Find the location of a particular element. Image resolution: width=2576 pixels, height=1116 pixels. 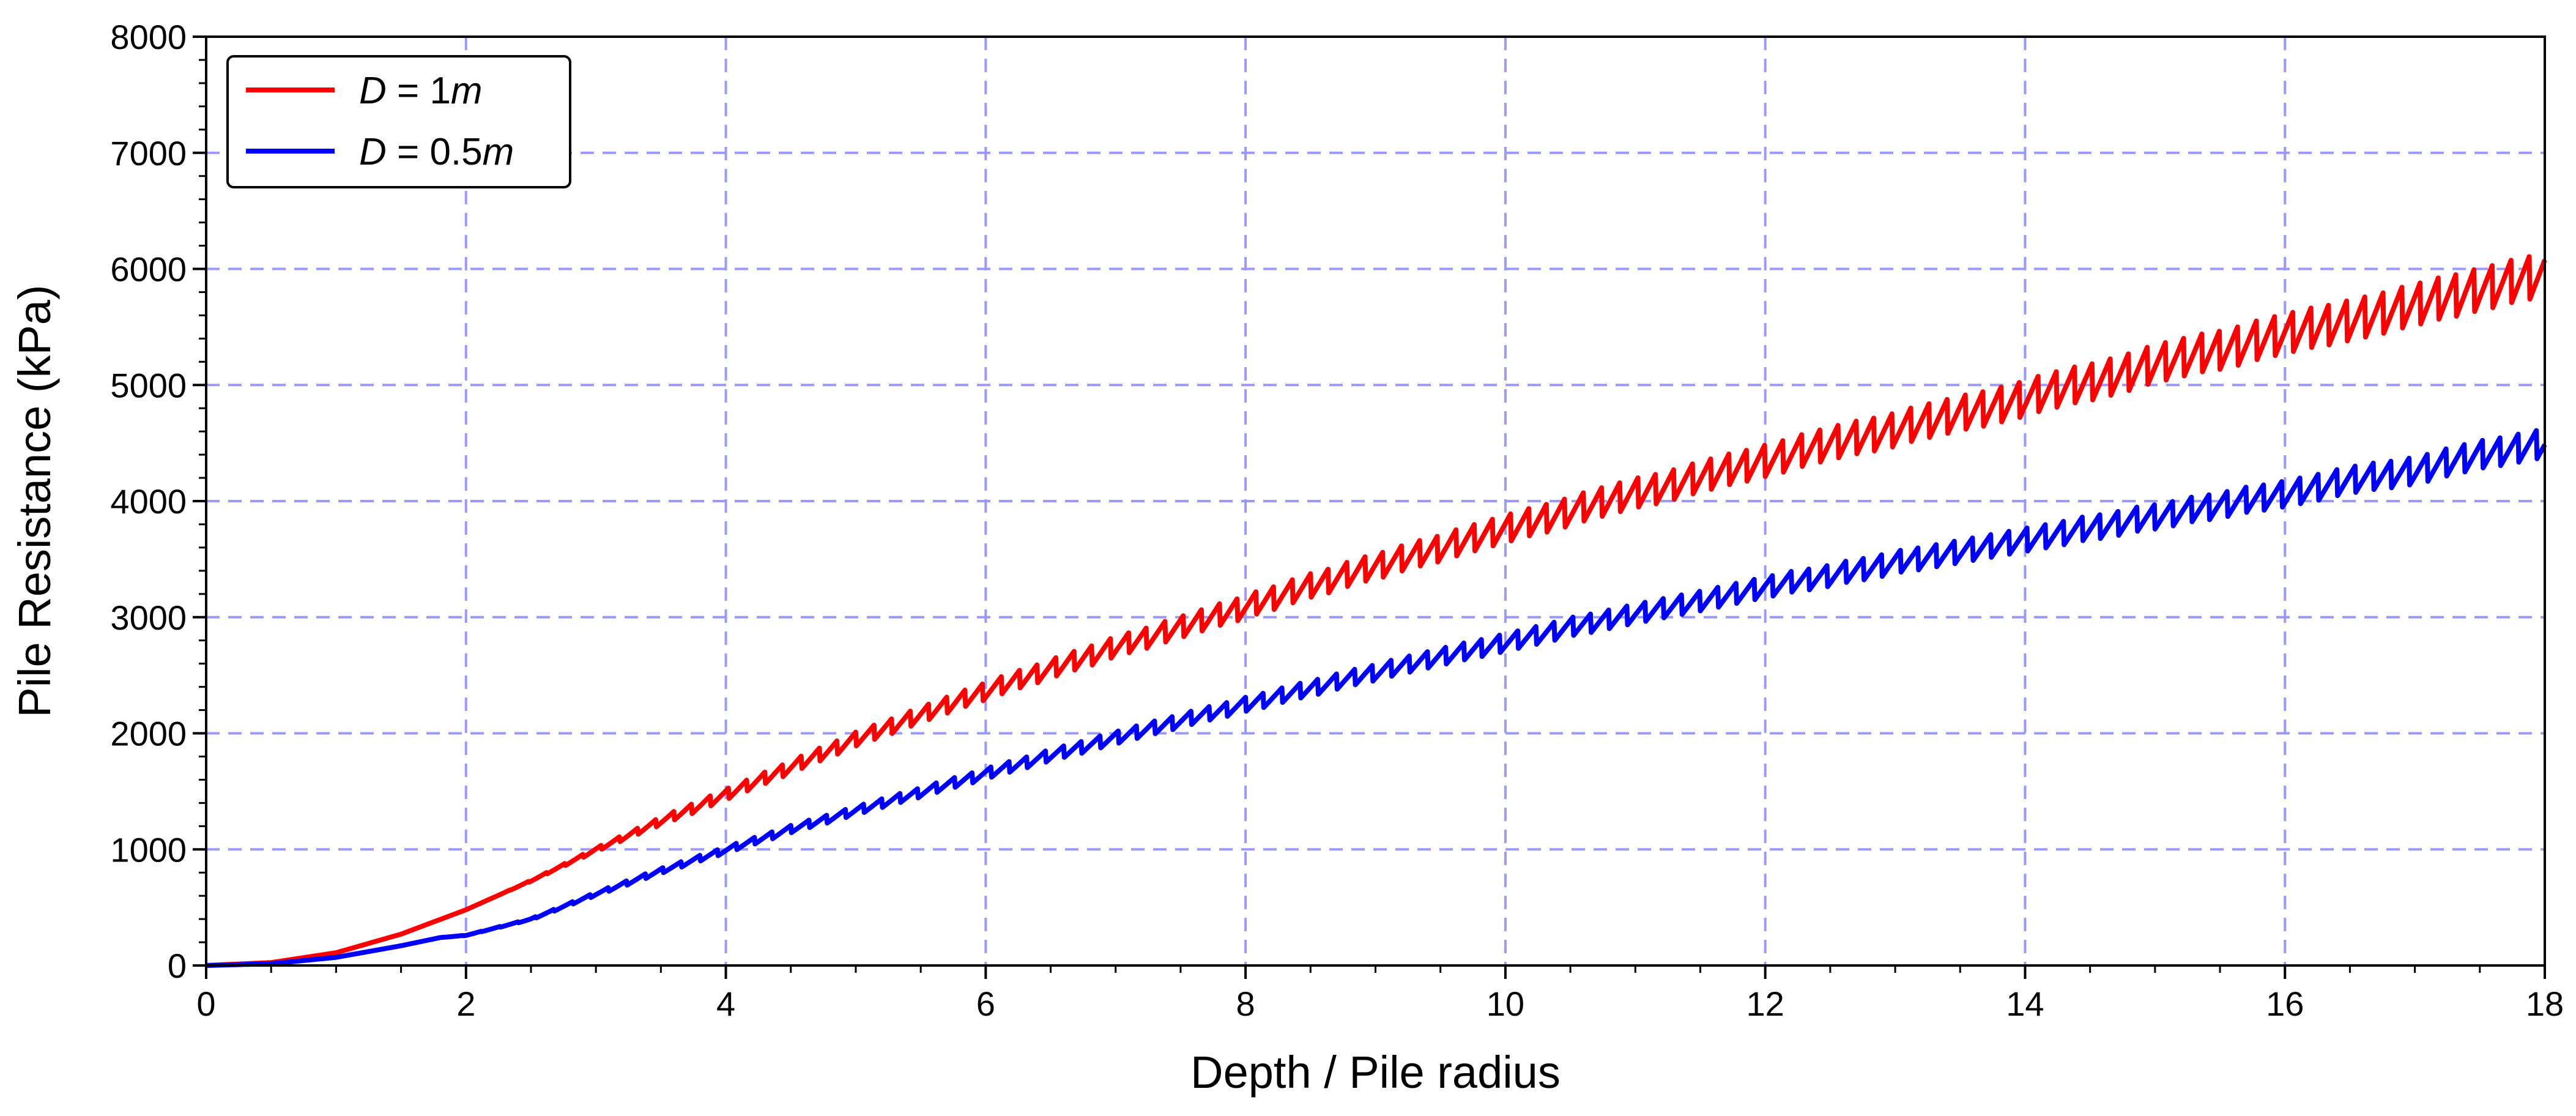

x-tick-labels: 0 2 4 6 8 10 12 14 16 18 is located at coordinates (1380, 1003).